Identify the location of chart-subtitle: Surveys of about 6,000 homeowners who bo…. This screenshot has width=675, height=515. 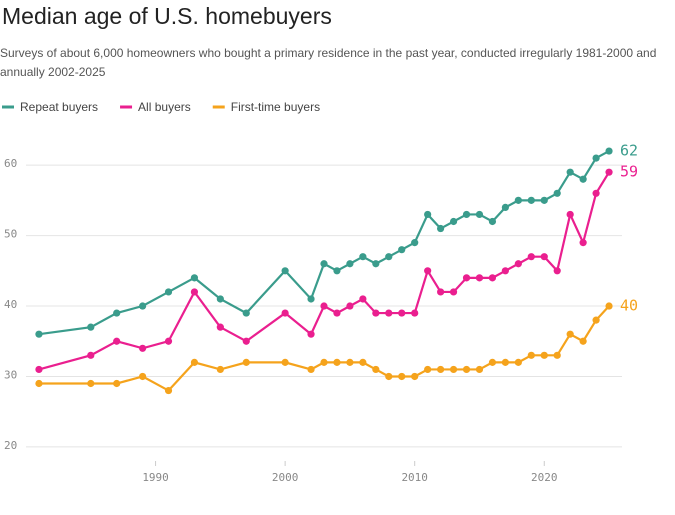
(328, 62).